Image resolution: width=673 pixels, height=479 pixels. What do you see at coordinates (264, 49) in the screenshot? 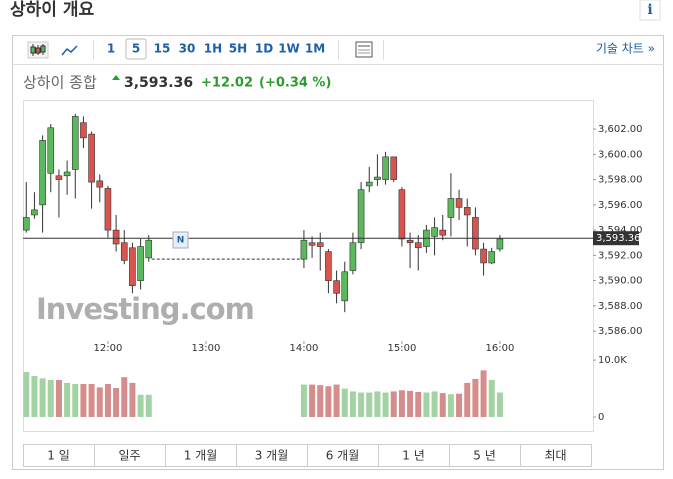
I see `interval-button: 1D` at bounding box center [264, 49].